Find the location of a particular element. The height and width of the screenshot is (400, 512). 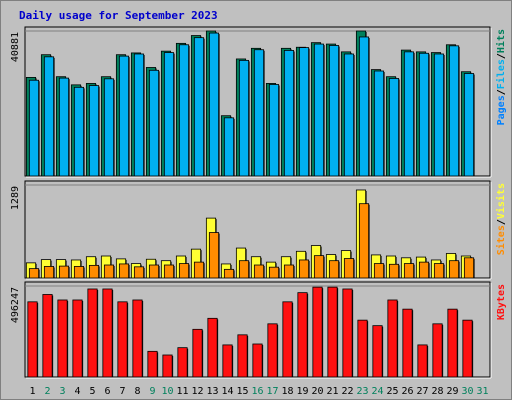

x-tick-label: 14 is located at coordinates (227, 391).